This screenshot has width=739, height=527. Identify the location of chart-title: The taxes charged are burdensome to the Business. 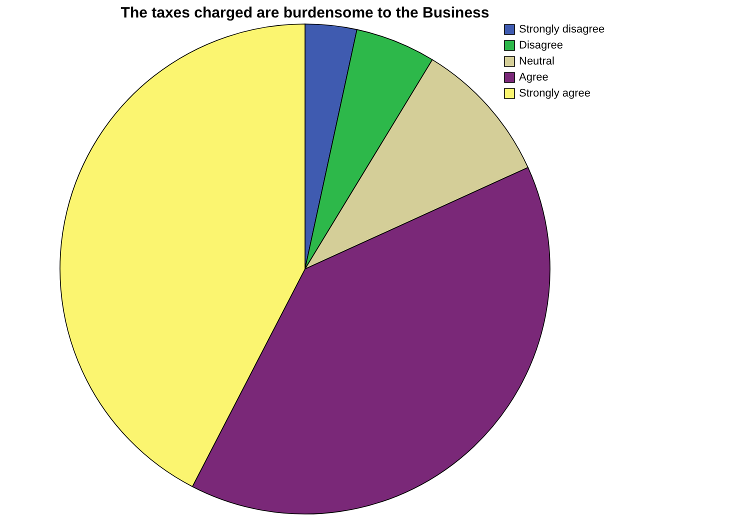
(305, 13).